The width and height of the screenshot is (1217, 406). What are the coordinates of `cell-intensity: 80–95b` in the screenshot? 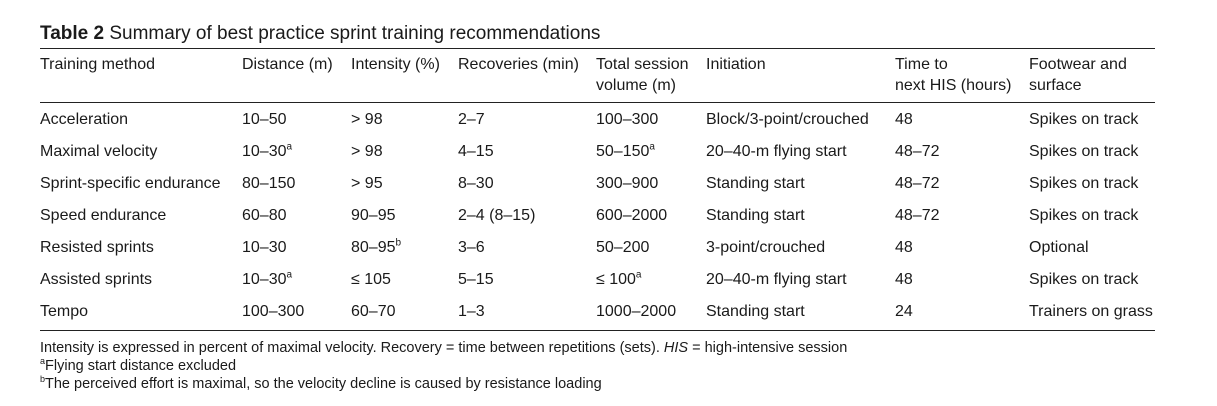 It's located at (376, 246).